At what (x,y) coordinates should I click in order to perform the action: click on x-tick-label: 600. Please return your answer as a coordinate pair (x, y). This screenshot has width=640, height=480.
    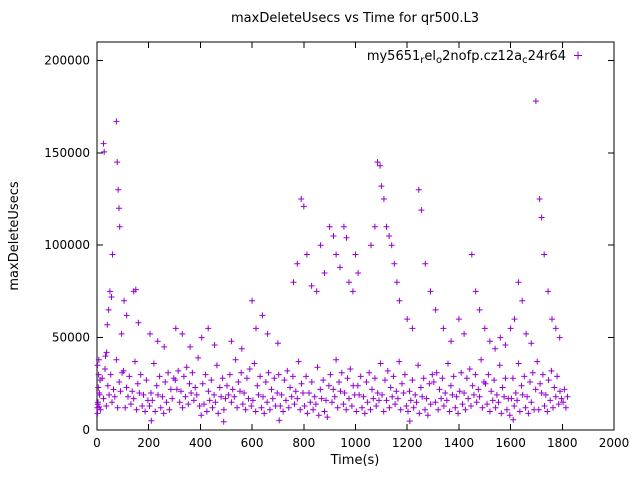
    Looking at the image, I should click on (252, 443).